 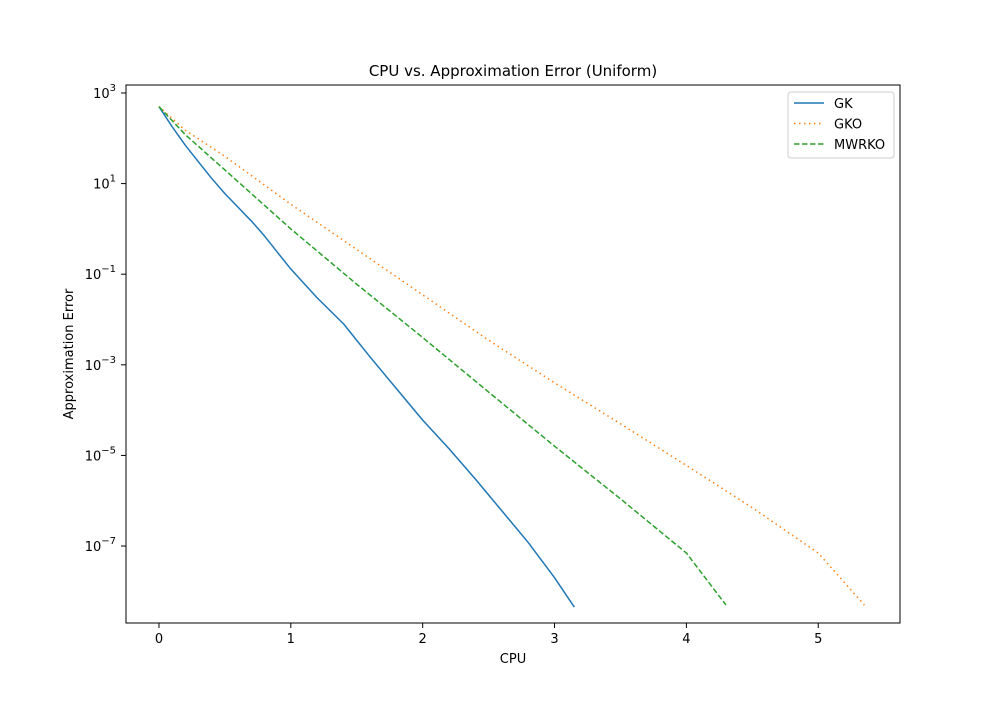 I want to click on y-axis-ticks: 10³ 10¹ 10⁻¹ 10⁻³ 10⁻⁵ 10⁻⁷, so click(x=105, y=319).